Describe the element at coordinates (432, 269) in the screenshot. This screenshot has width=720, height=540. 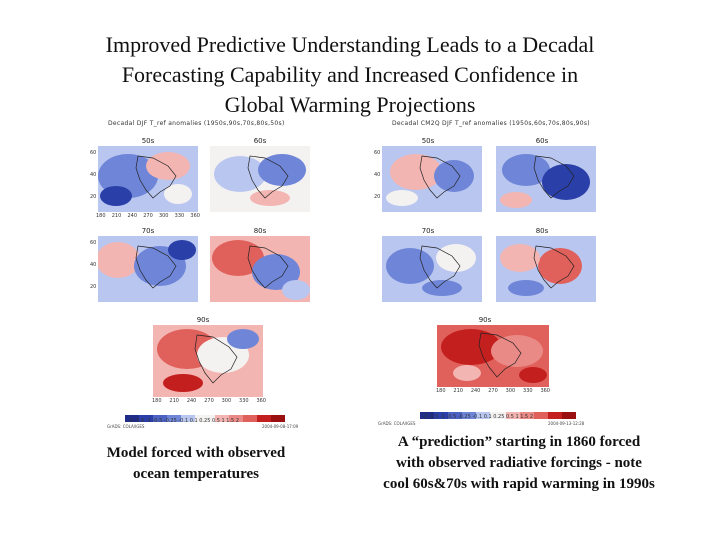
I see `right-map-70s` at that location.